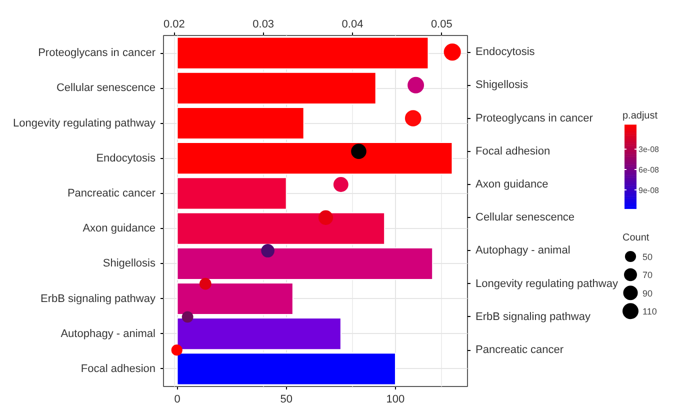 Image resolution: width=683 pixels, height=405 pixels. What do you see at coordinates (649, 190) in the screenshot?
I see `color-bar-label: 9e-08` at bounding box center [649, 190].